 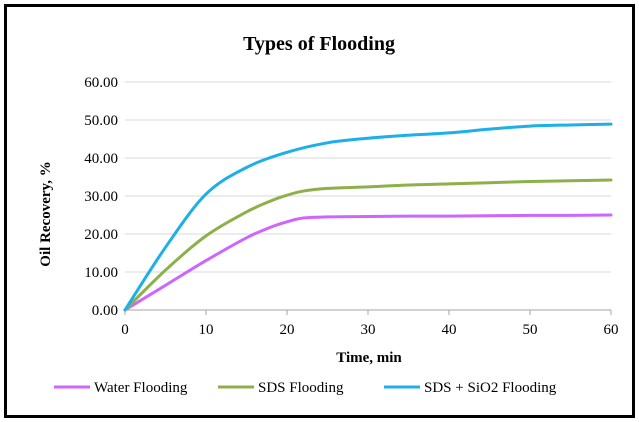 What do you see at coordinates (368, 312) in the screenshot?
I see `axes` at bounding box center [368, 312].